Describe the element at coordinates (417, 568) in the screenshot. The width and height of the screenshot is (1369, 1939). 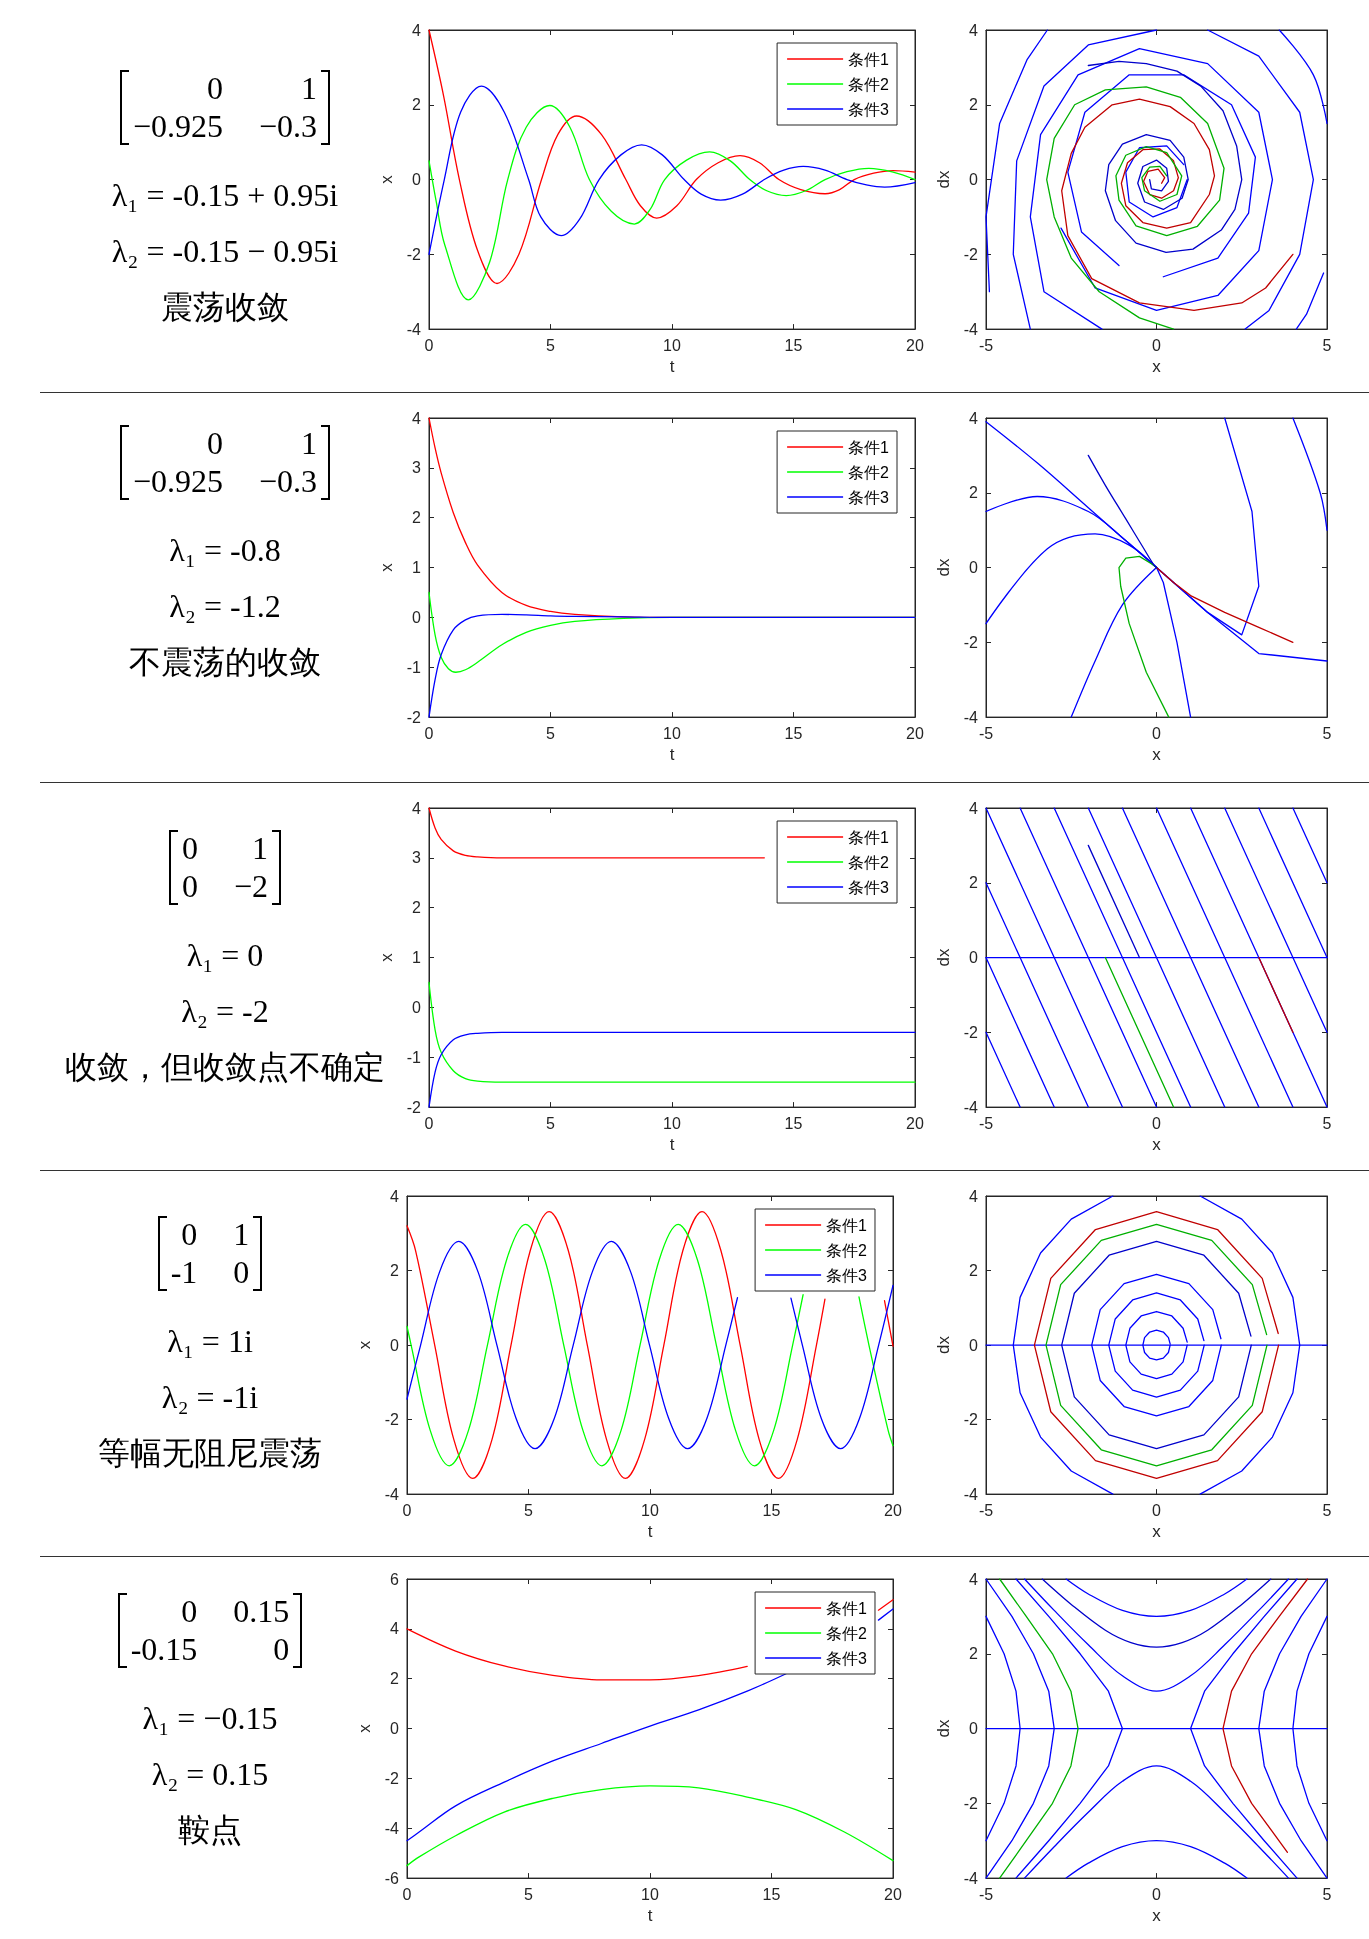
I see `y-tick-label: 1` at that location.